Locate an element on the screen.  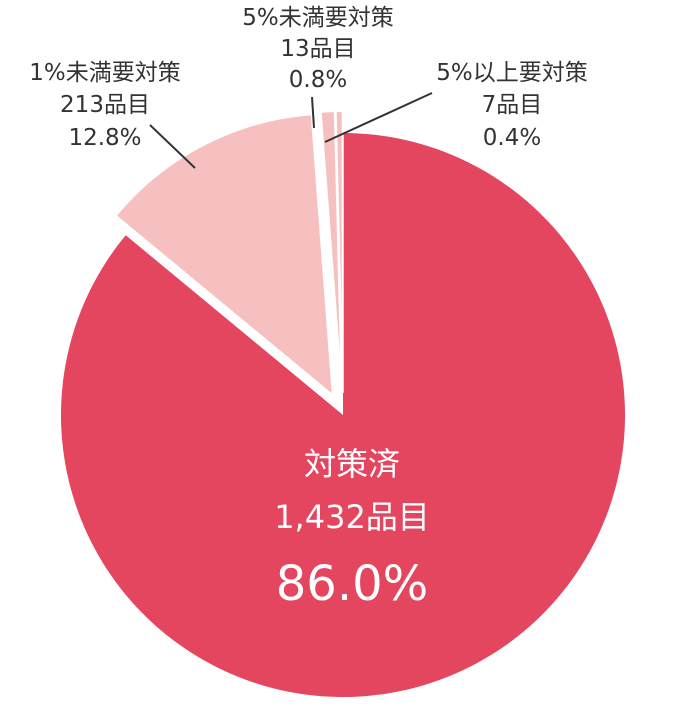
label-percent: 0.8% is located at coordinates (318, 80).